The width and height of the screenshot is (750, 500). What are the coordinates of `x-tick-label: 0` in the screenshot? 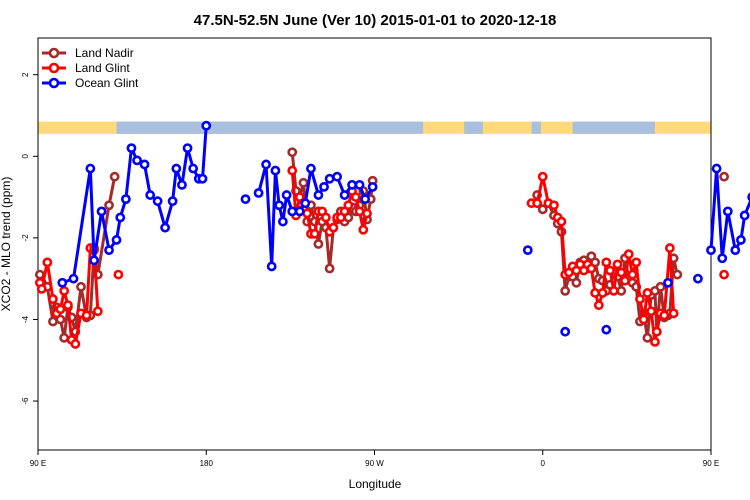 It's located at (543, 463).